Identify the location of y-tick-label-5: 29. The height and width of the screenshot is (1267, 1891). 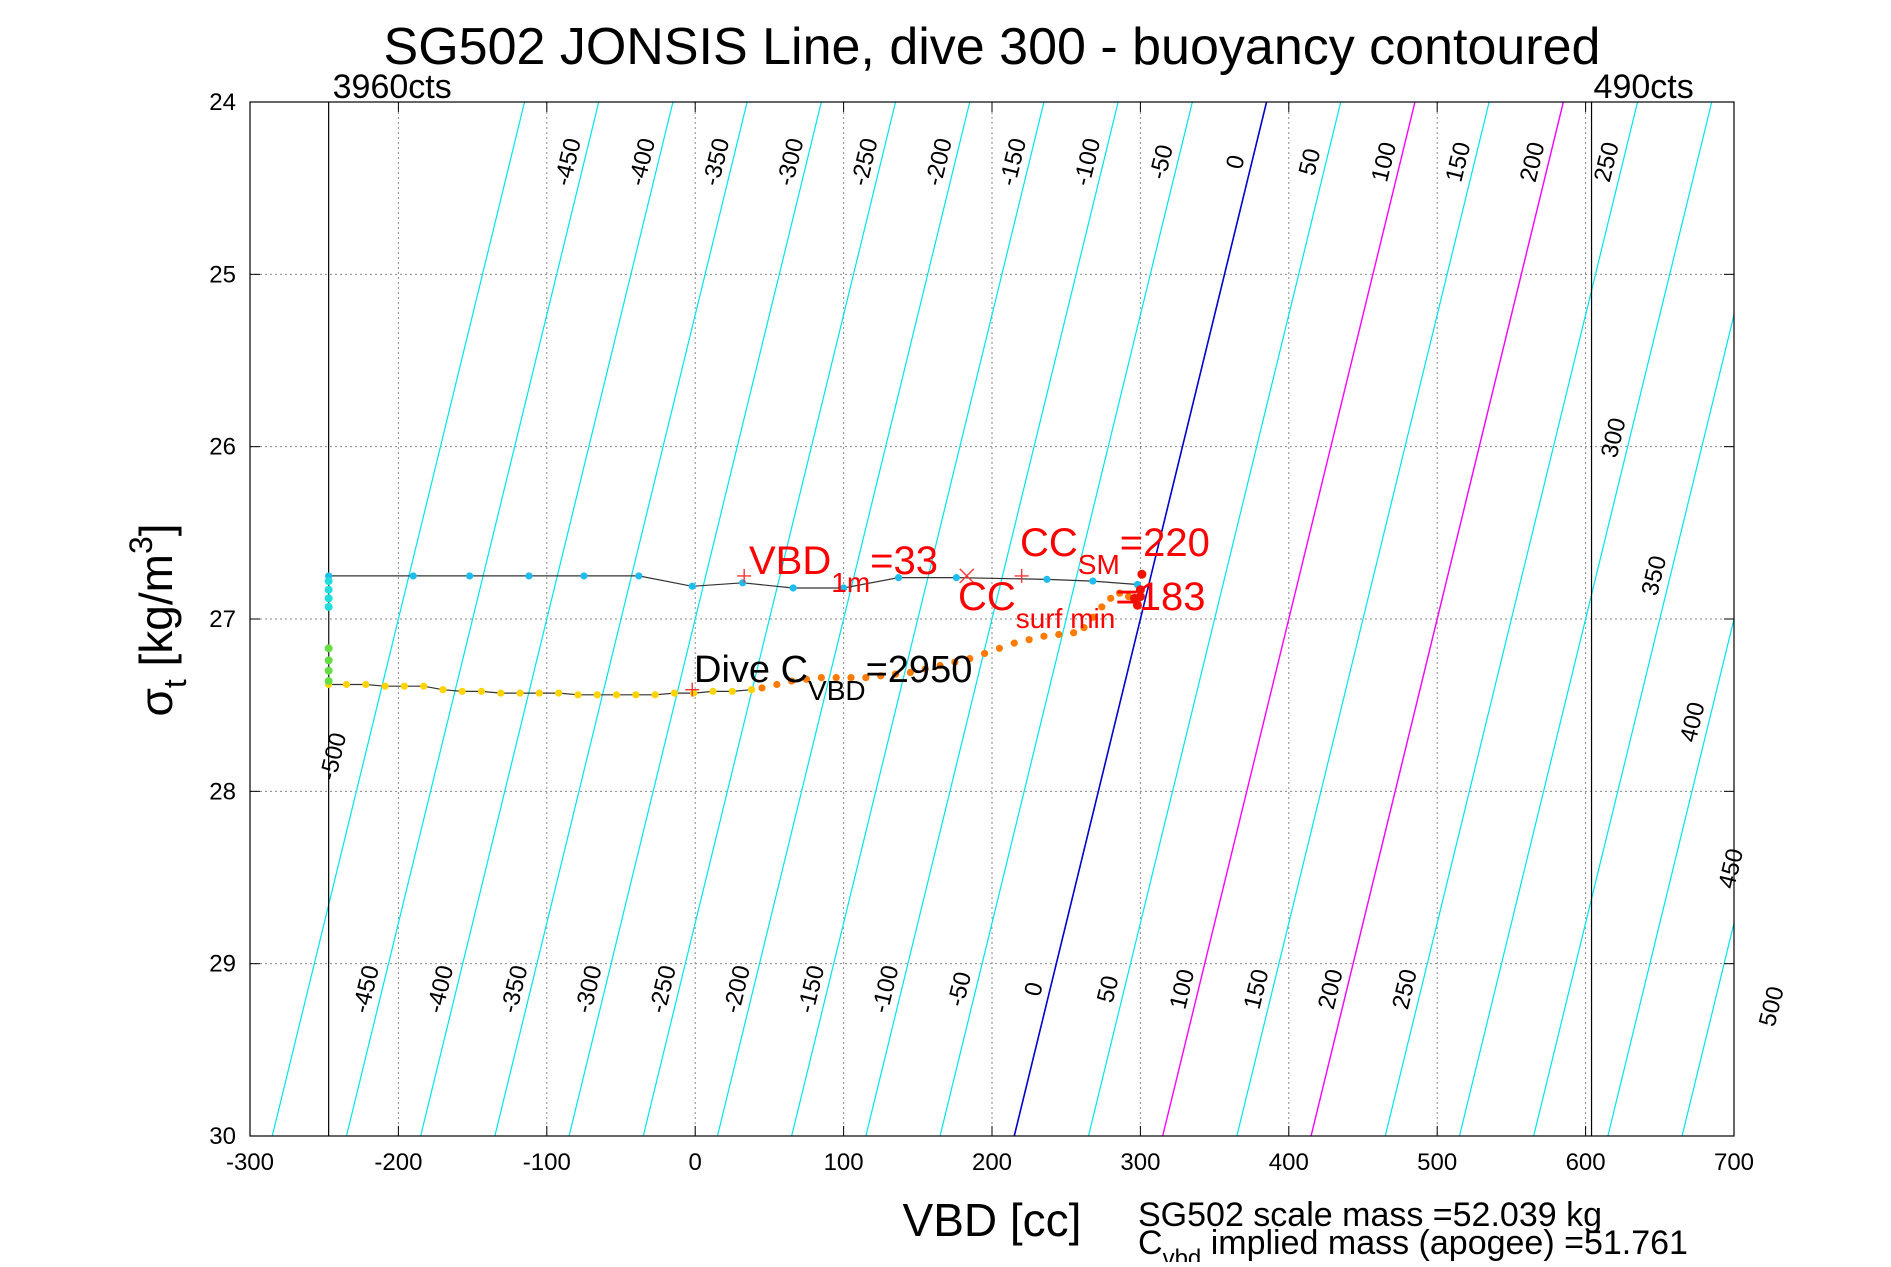
(222, 964).